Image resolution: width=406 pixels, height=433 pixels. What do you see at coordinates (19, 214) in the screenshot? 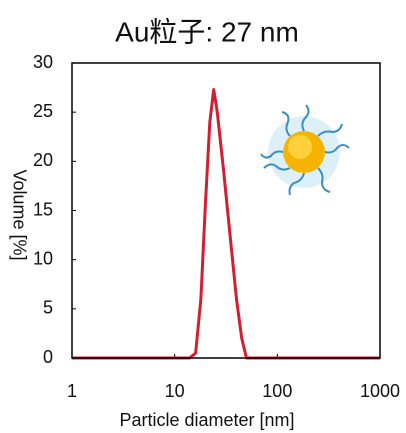
I see `y-axis-label: Volume [%]` at bounding box center [19, 214].